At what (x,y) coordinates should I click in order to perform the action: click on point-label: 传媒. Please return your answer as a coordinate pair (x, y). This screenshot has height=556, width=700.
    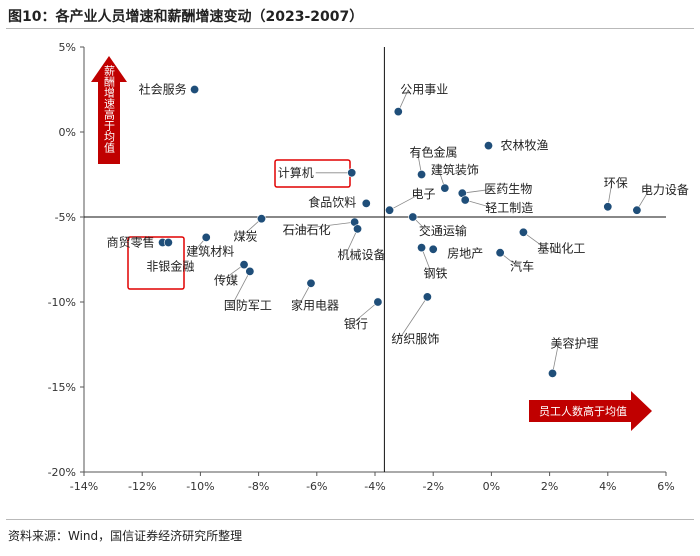
    Looking at the image, I should click on (226, 280).